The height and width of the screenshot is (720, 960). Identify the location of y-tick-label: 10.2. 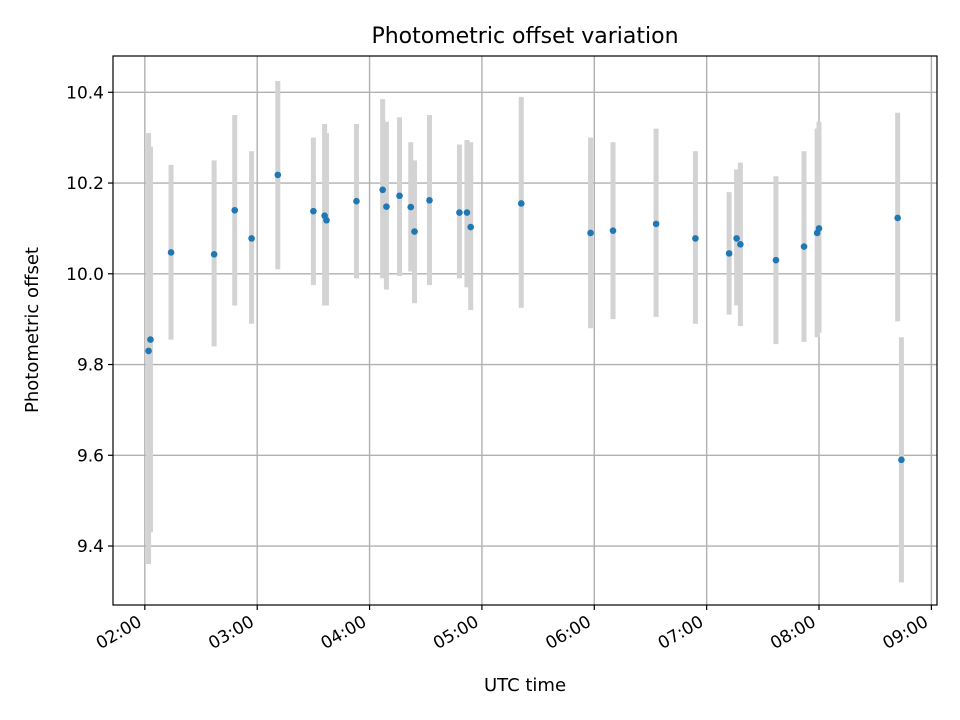
(85, 184).